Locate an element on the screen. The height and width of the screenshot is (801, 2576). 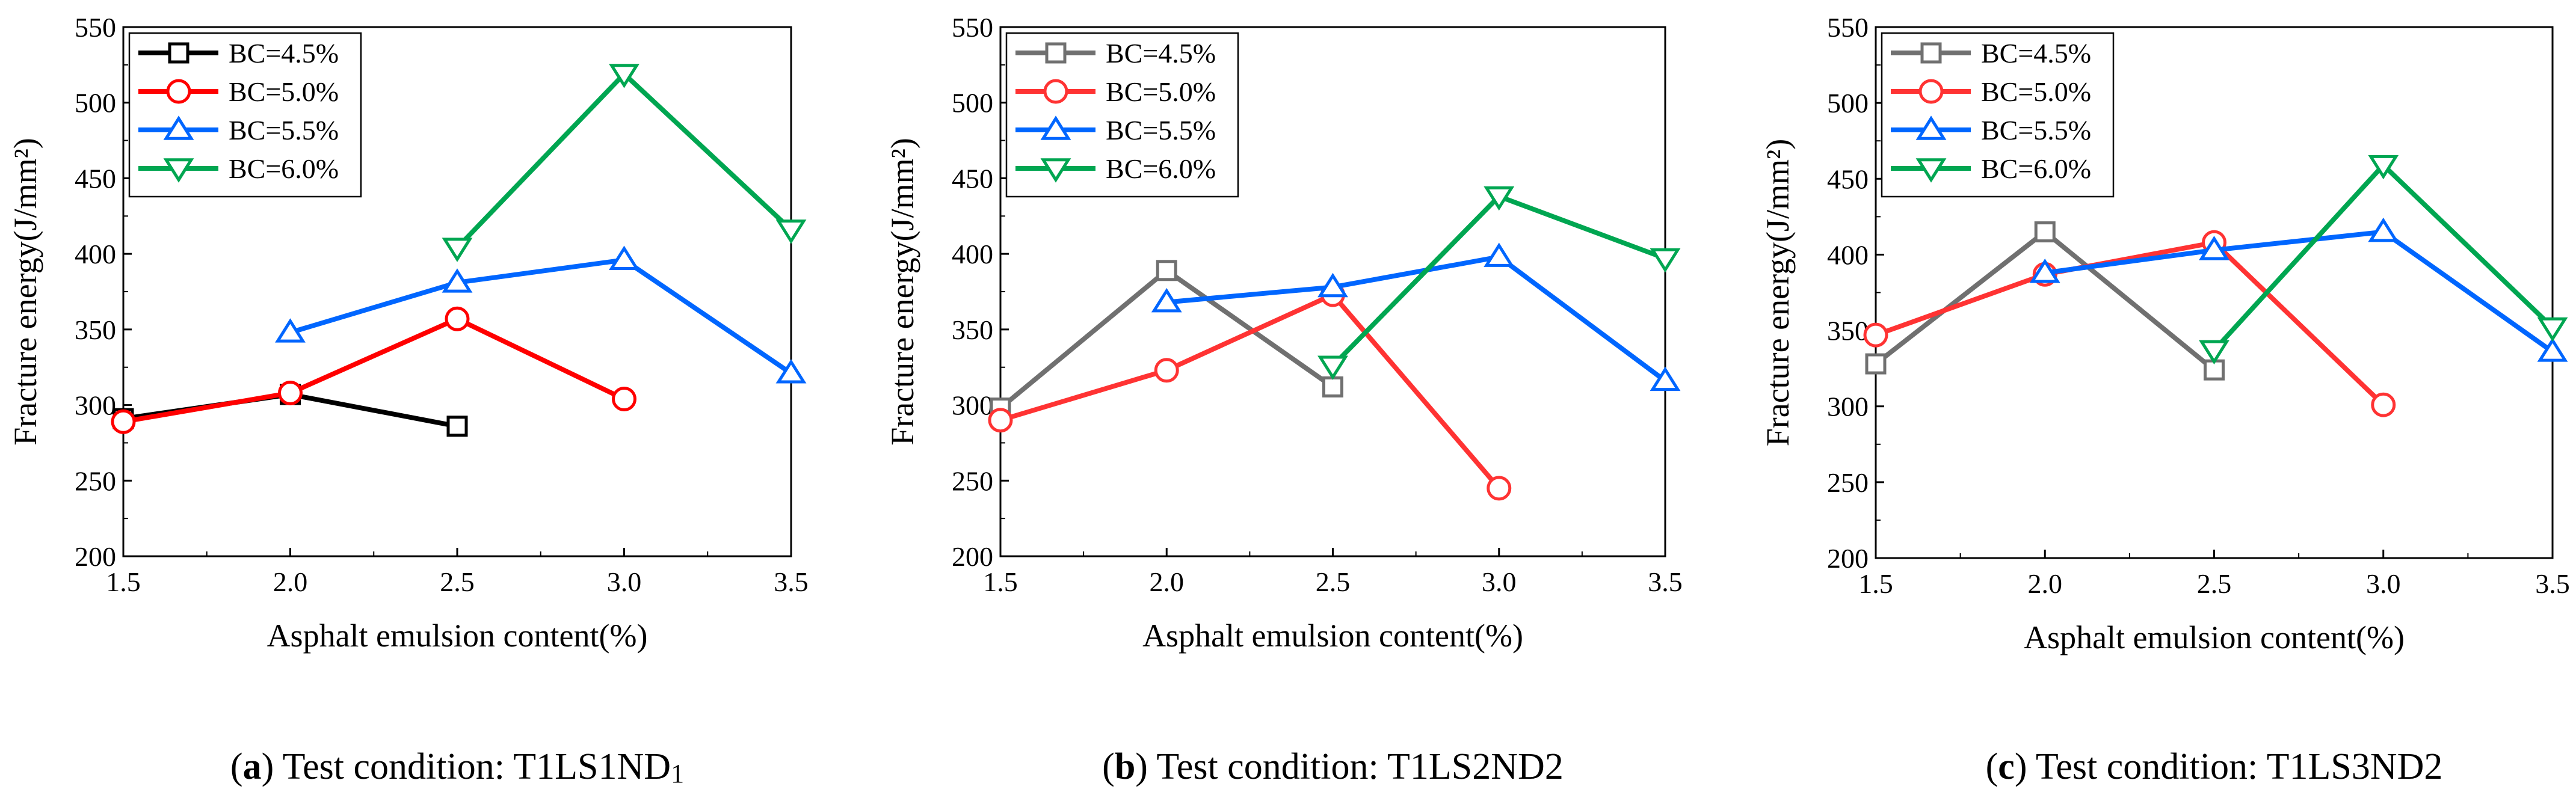
legend-item: BC=5.0% is located at coordinates (238, 91).